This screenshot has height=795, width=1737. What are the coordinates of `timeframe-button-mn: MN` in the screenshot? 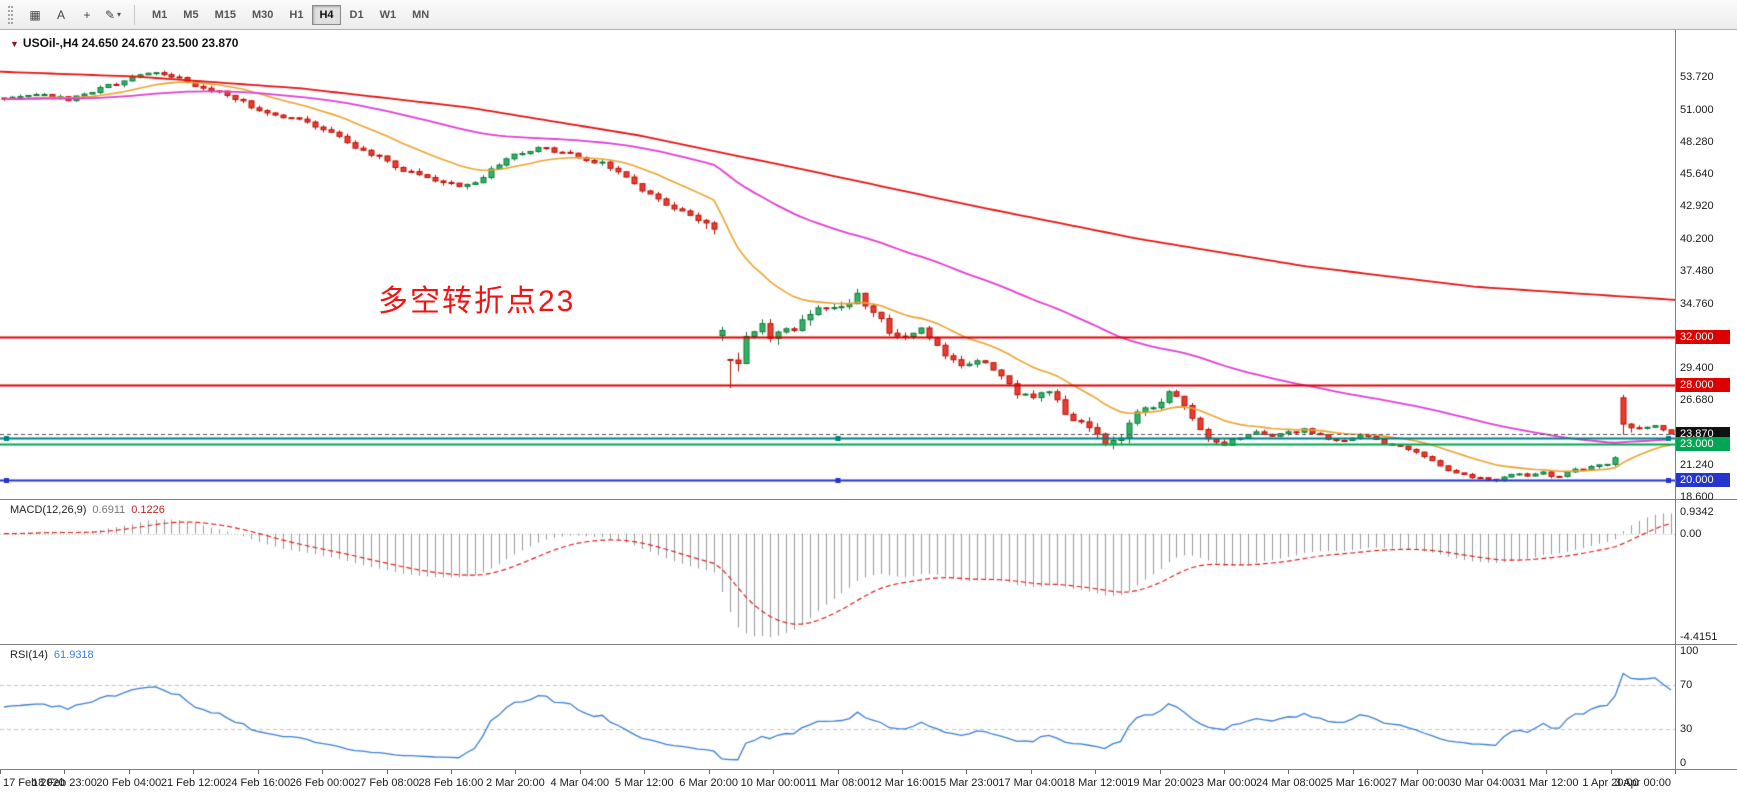 It's located at (421, 14).